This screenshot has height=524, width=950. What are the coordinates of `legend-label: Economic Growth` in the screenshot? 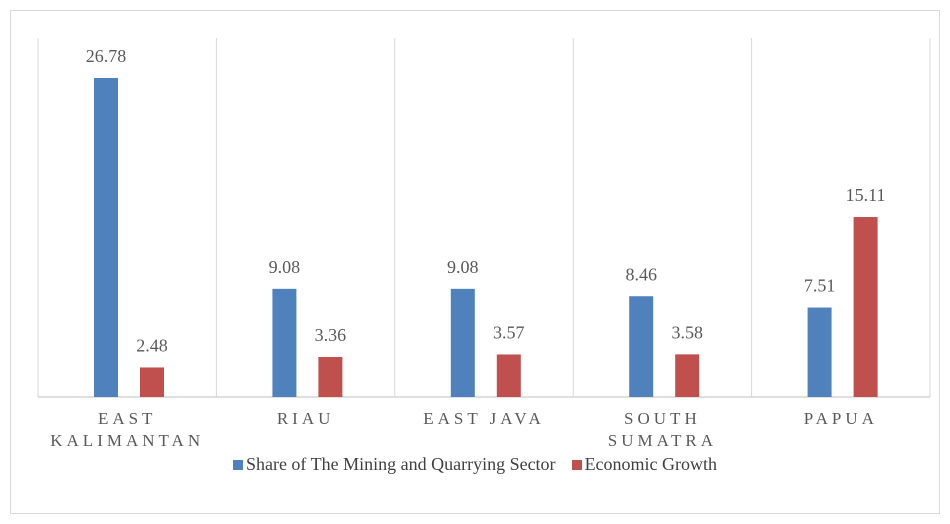 It's located at (651, 464).